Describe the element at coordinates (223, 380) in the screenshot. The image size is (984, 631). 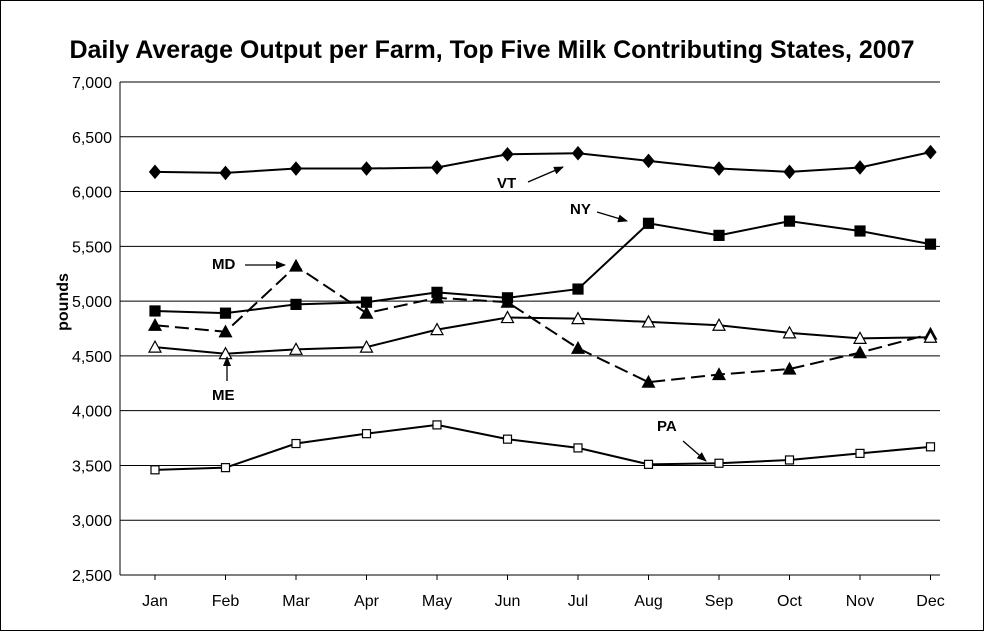
I see `annotation-me: ME` at that location.